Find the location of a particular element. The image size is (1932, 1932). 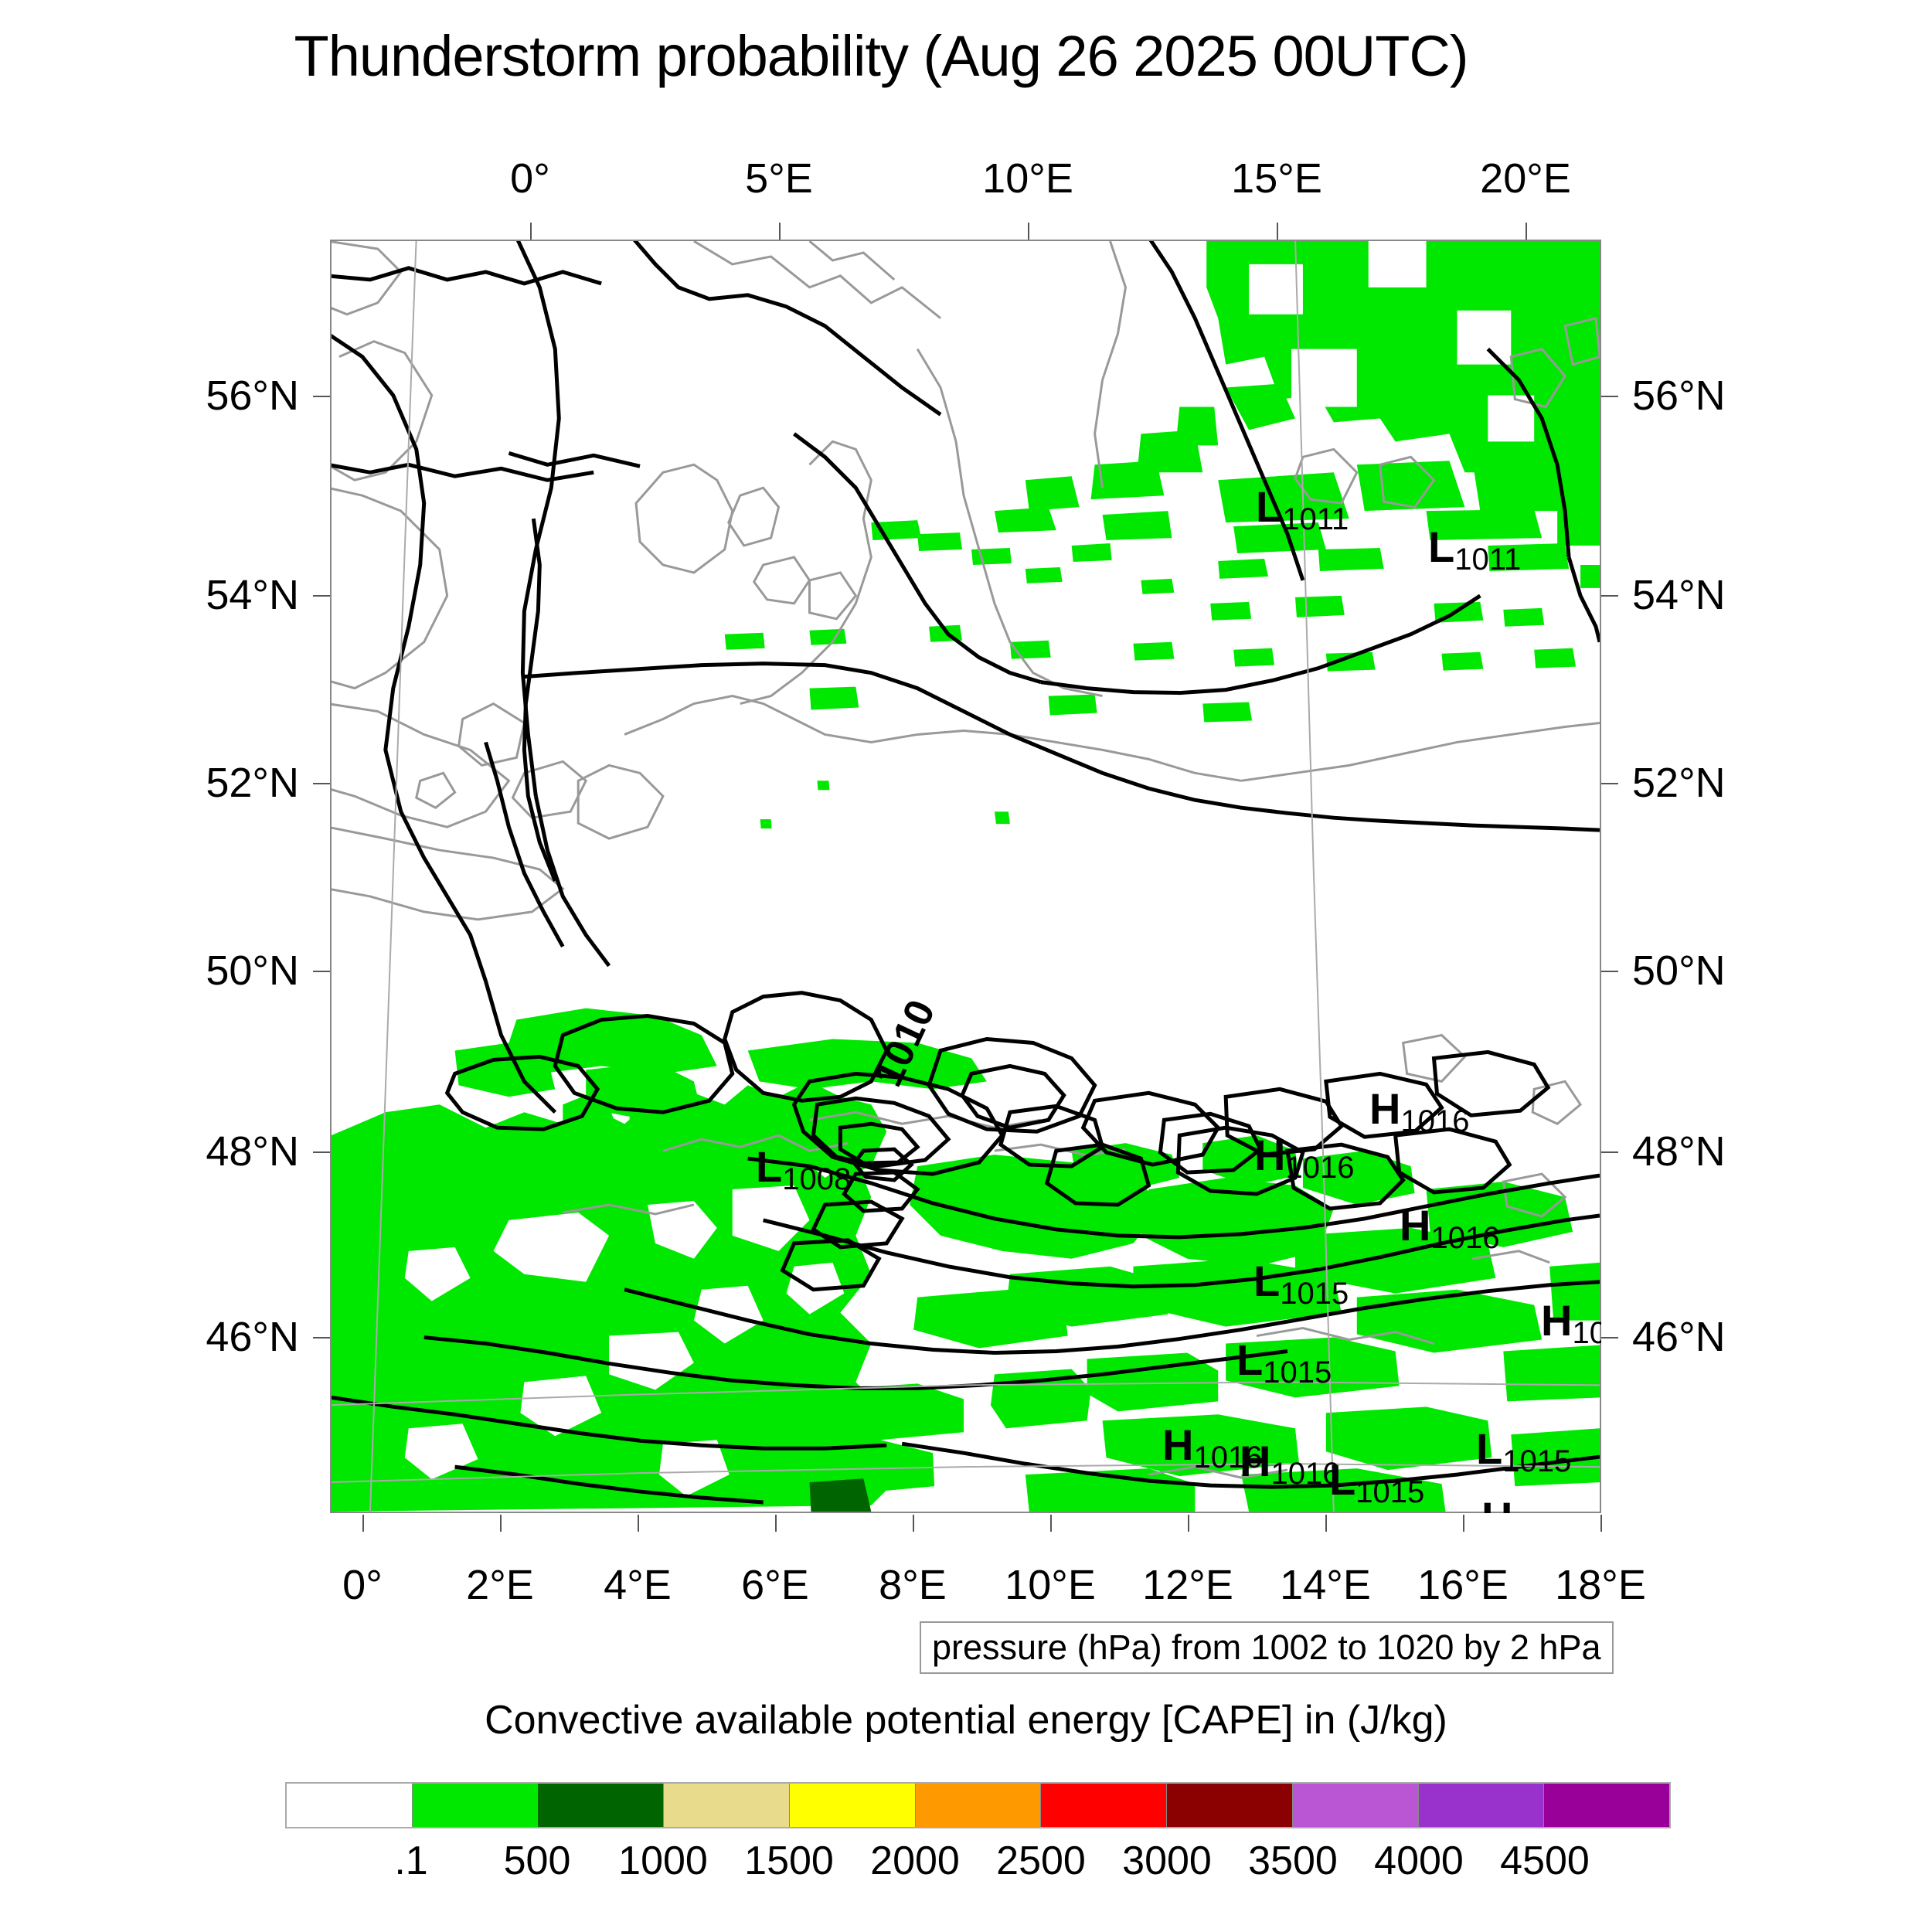

lon-label-bottom: 12°E is located at coordinates (1187, 1585).